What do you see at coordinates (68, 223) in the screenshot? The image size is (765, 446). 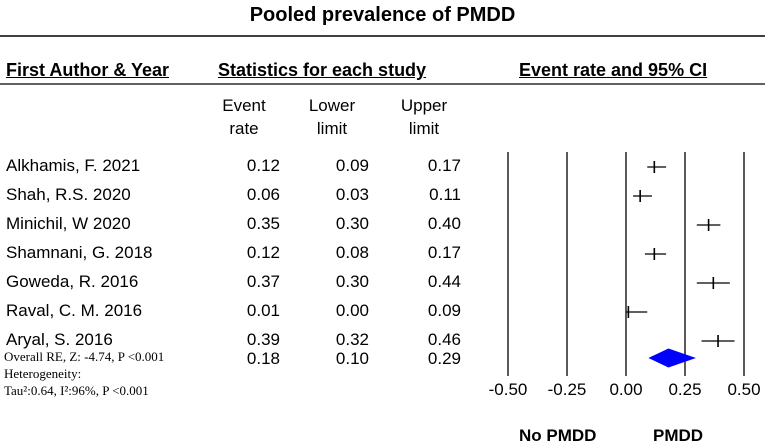 I see `study-author: Minichil, W 2020` at bounding box center [68, 223].